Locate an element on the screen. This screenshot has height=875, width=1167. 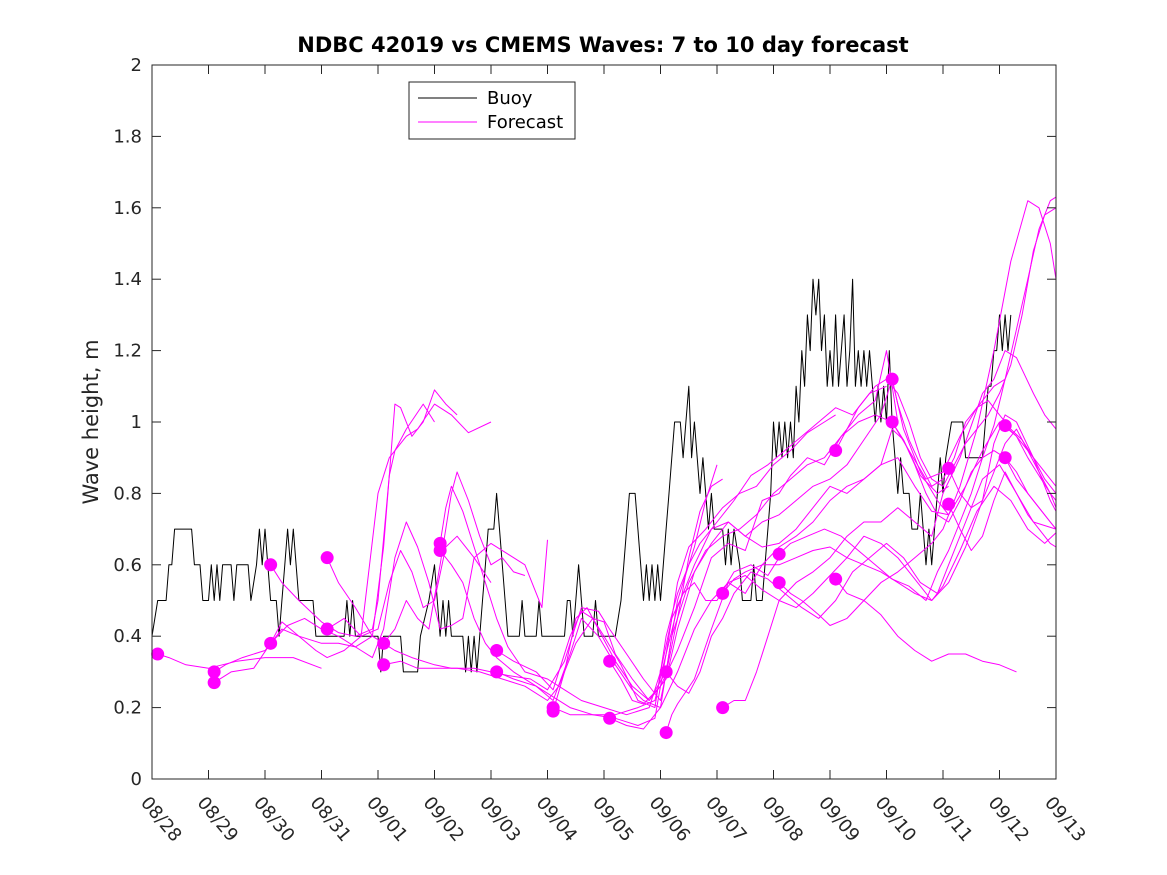
y-tick-label-5: 1 is located at coordinates (136, 422).